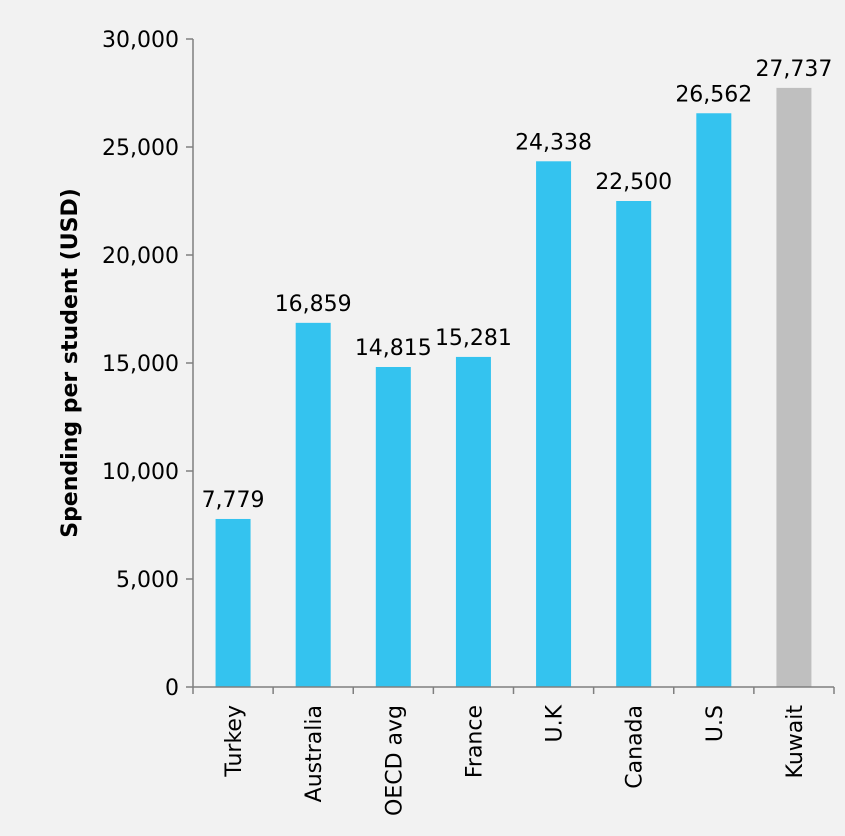  I want to click on bar-u-k, so click(554, 424).